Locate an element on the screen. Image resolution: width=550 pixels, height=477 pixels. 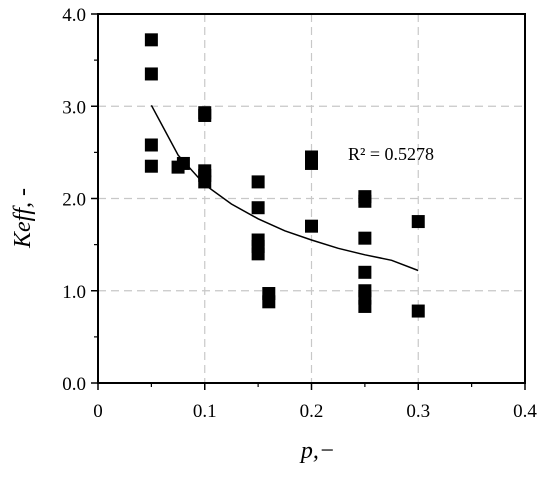
y-axis-title: Keff, - is located at coordinates (23, 218).